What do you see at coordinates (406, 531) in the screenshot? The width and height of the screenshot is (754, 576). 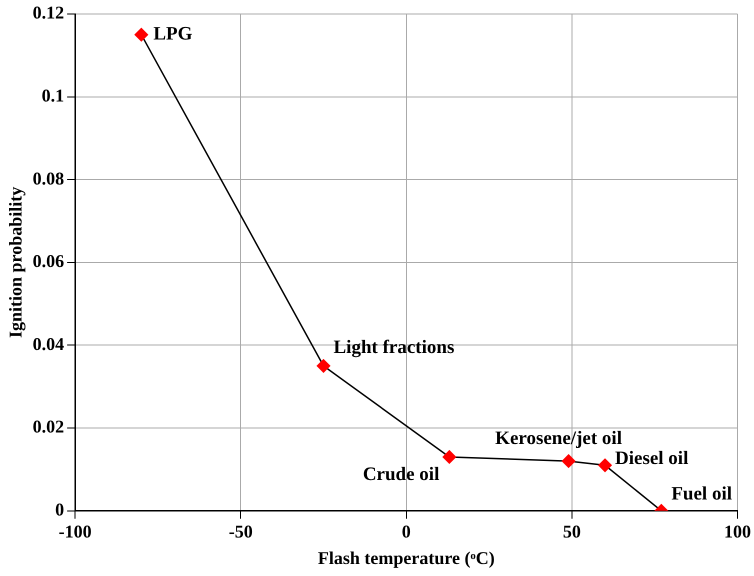 I see `x-tick-label: 0` at bounding box center [406, 531].